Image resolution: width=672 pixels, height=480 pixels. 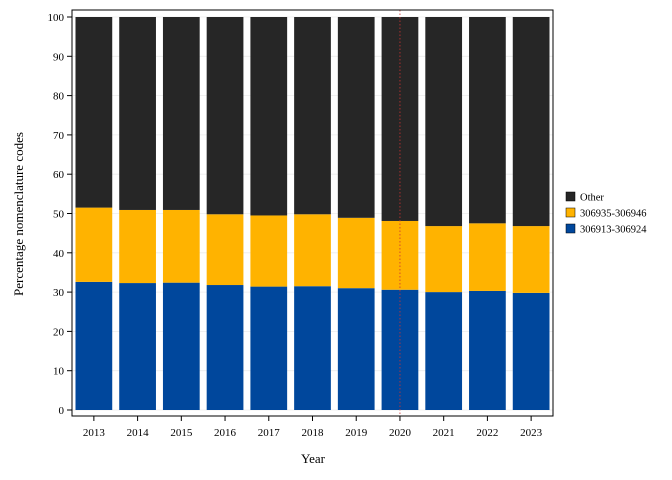 I want to click on x-tick-label-2023: 2023, so click(x=531, y=433).